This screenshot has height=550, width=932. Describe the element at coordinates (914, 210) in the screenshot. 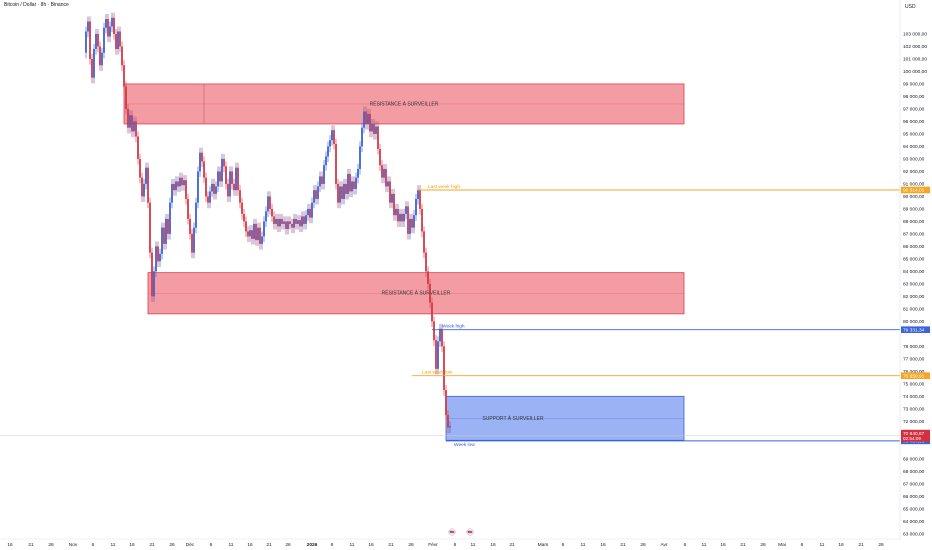

I see `price-tick-label: 89 000,00` at that location.